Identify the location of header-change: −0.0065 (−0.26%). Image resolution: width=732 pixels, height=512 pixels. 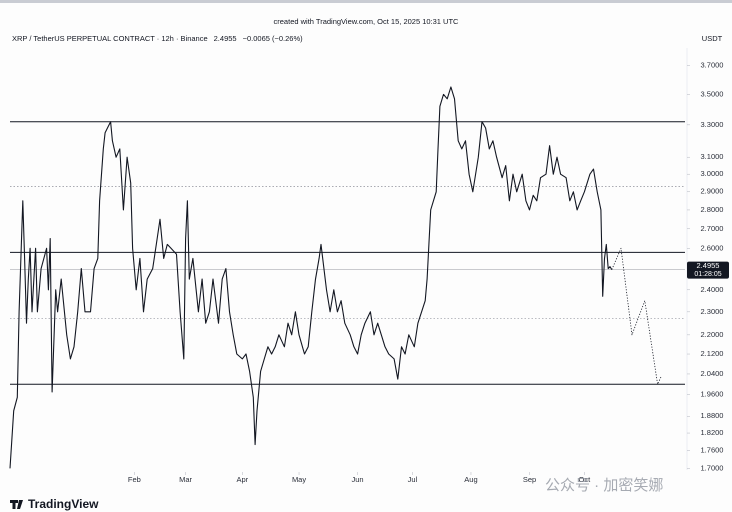
(273, 38).